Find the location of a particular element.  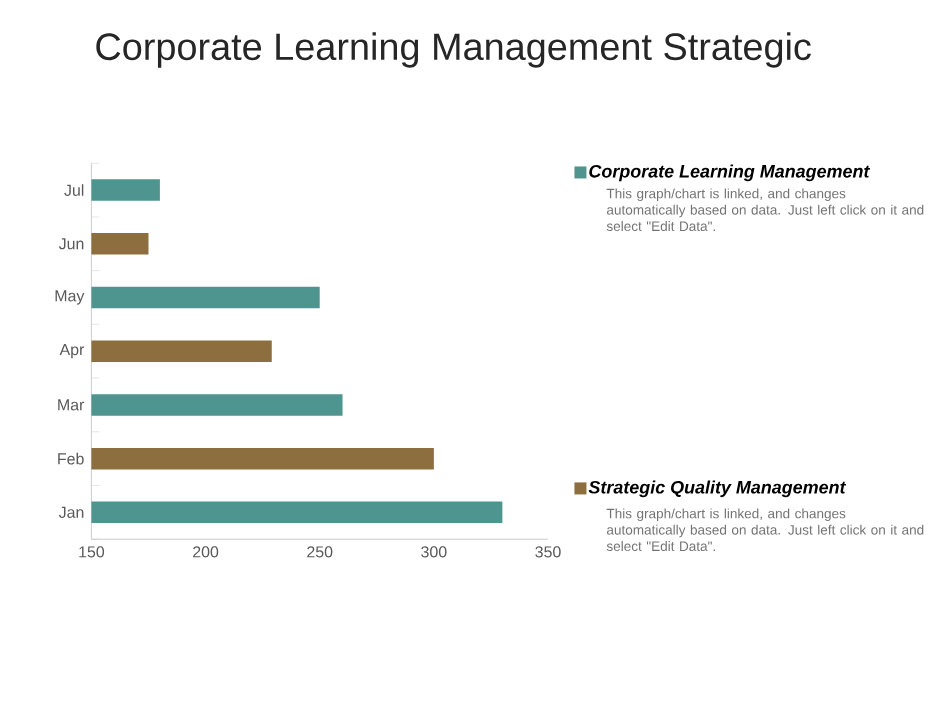

legend-label: Strategic Quality Management is located at coordinates (717, 489).